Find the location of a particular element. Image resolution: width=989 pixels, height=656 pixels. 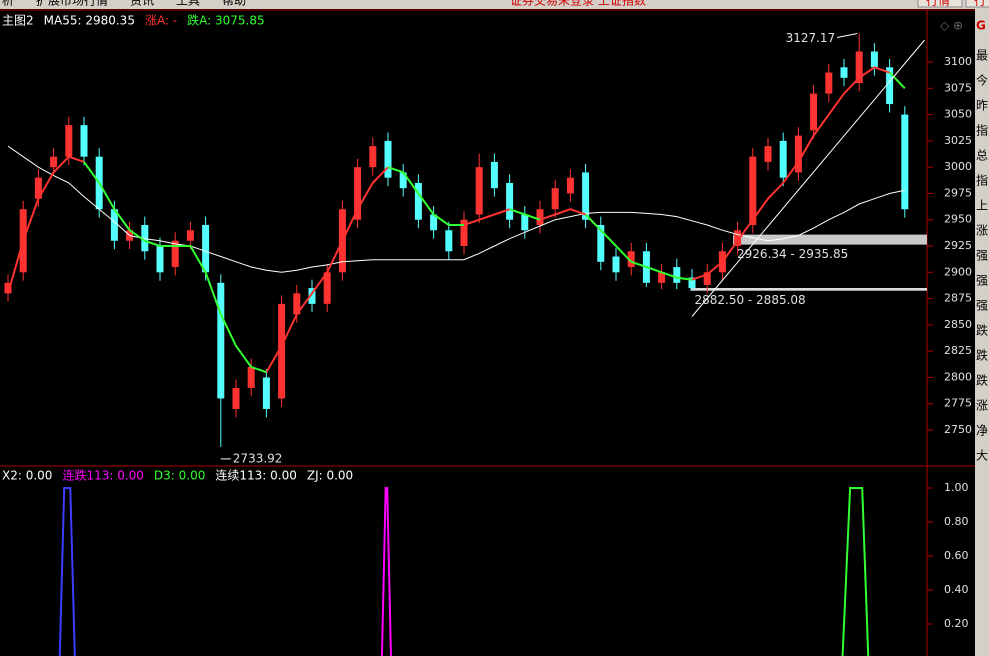

indicator-label: ZJ: 0.00 is located at coordinates (330, 476).